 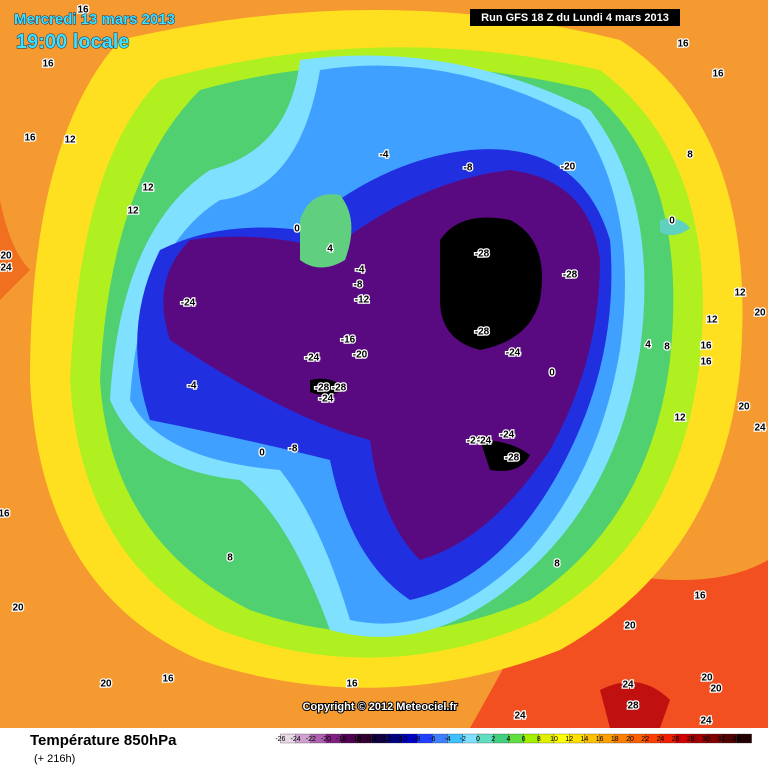 What do you see at coordinates (463, 739) in the screenshot?
I see `scale-label: -2` at bounding box center [463, 739].